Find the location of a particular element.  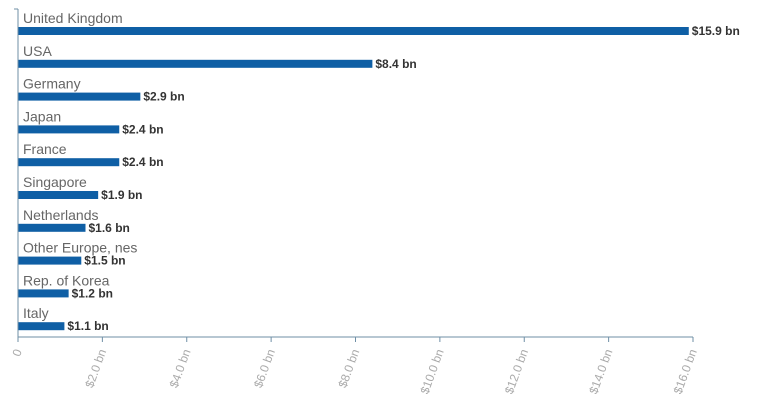

x-tick-label: $4.0 bn is located at coordinates (180, 368).